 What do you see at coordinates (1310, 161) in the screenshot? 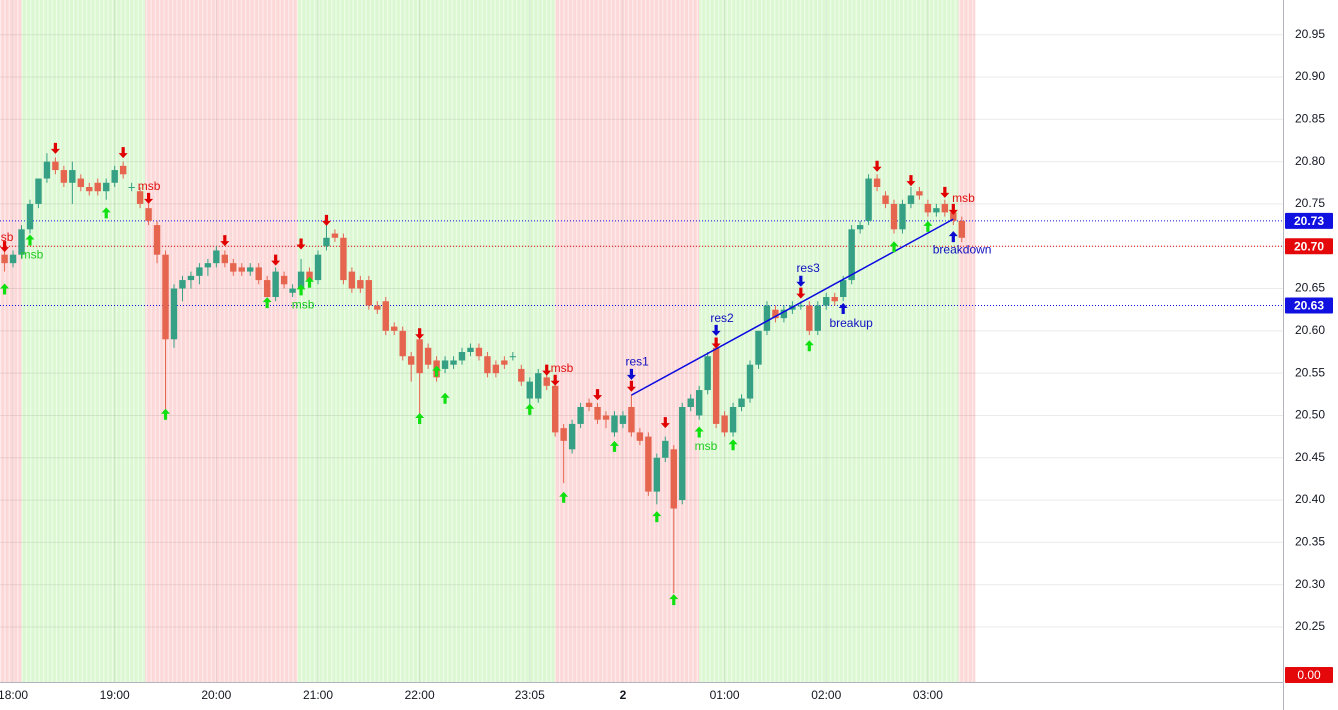
I see `y-tick-label: 20.80` at bounding box center [1310, 161].